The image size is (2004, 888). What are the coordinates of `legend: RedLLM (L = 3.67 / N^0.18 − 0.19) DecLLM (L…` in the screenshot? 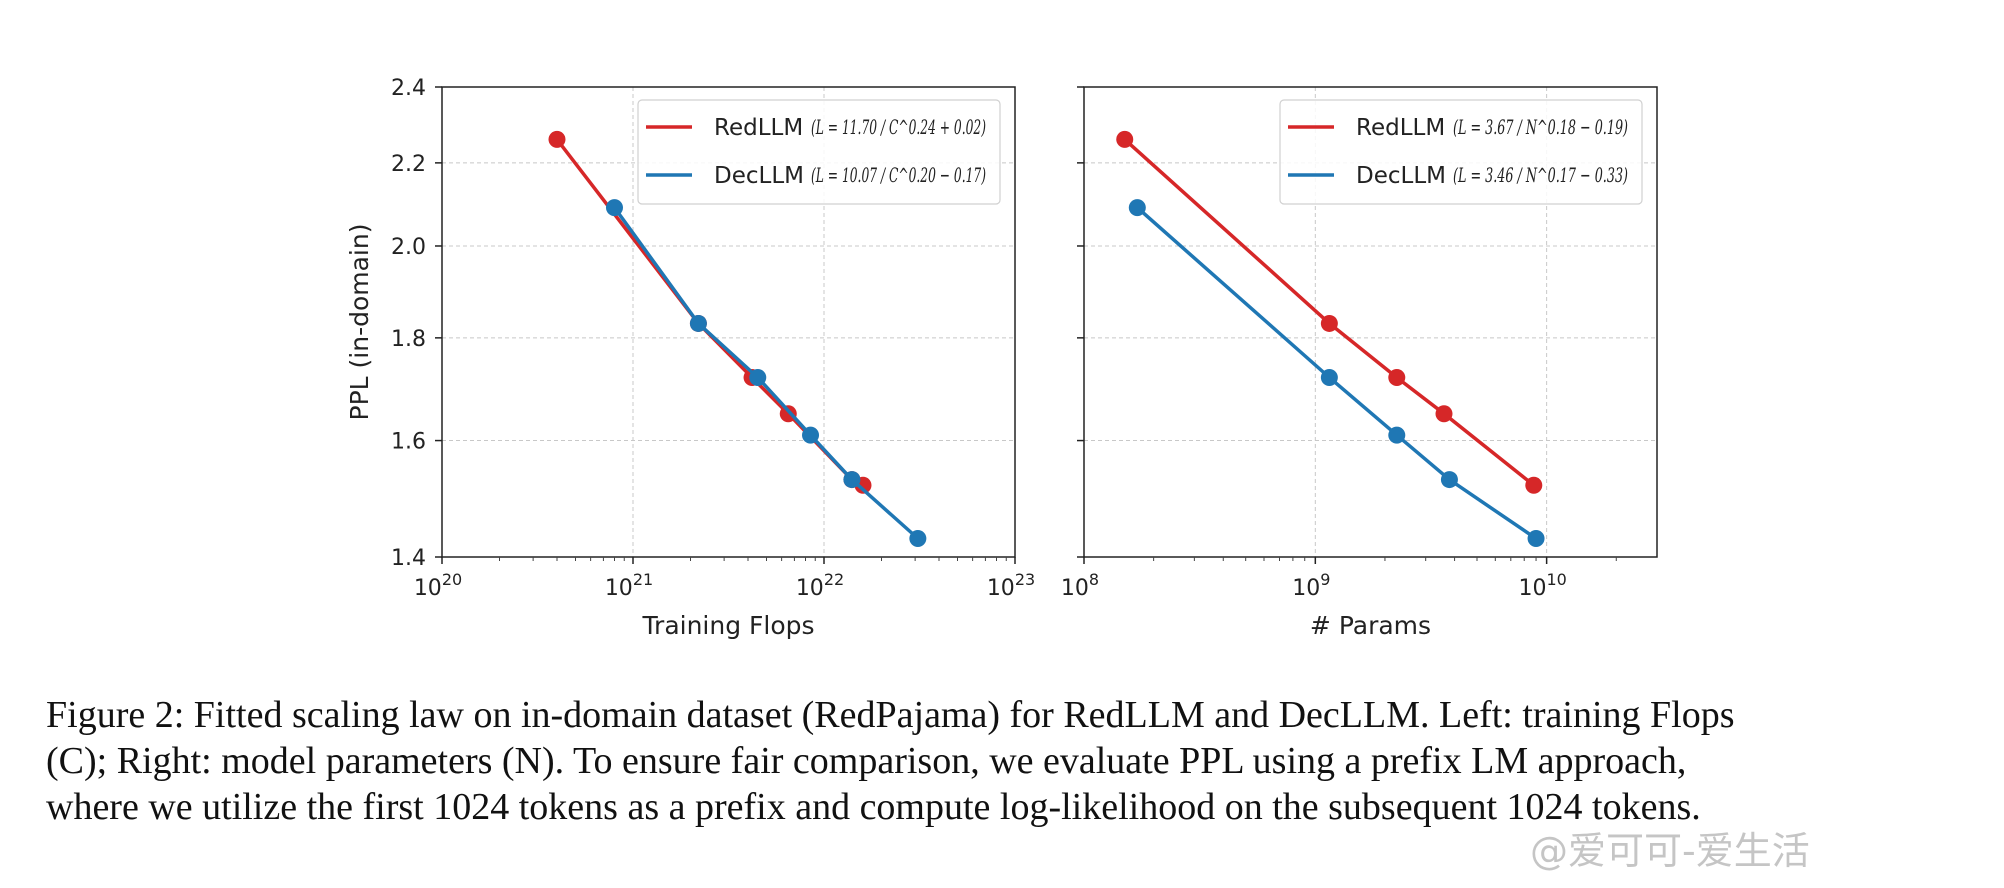 It's located at (1461, 152).